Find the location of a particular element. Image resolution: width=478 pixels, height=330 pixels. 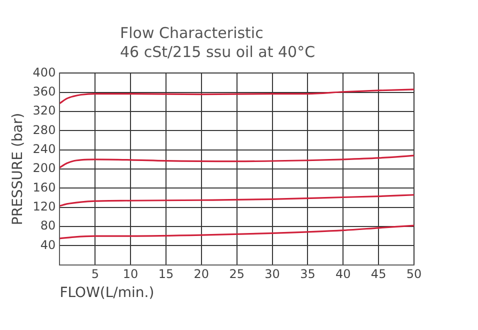

x-tick-label: 40 is located at coordinates (343, 274).